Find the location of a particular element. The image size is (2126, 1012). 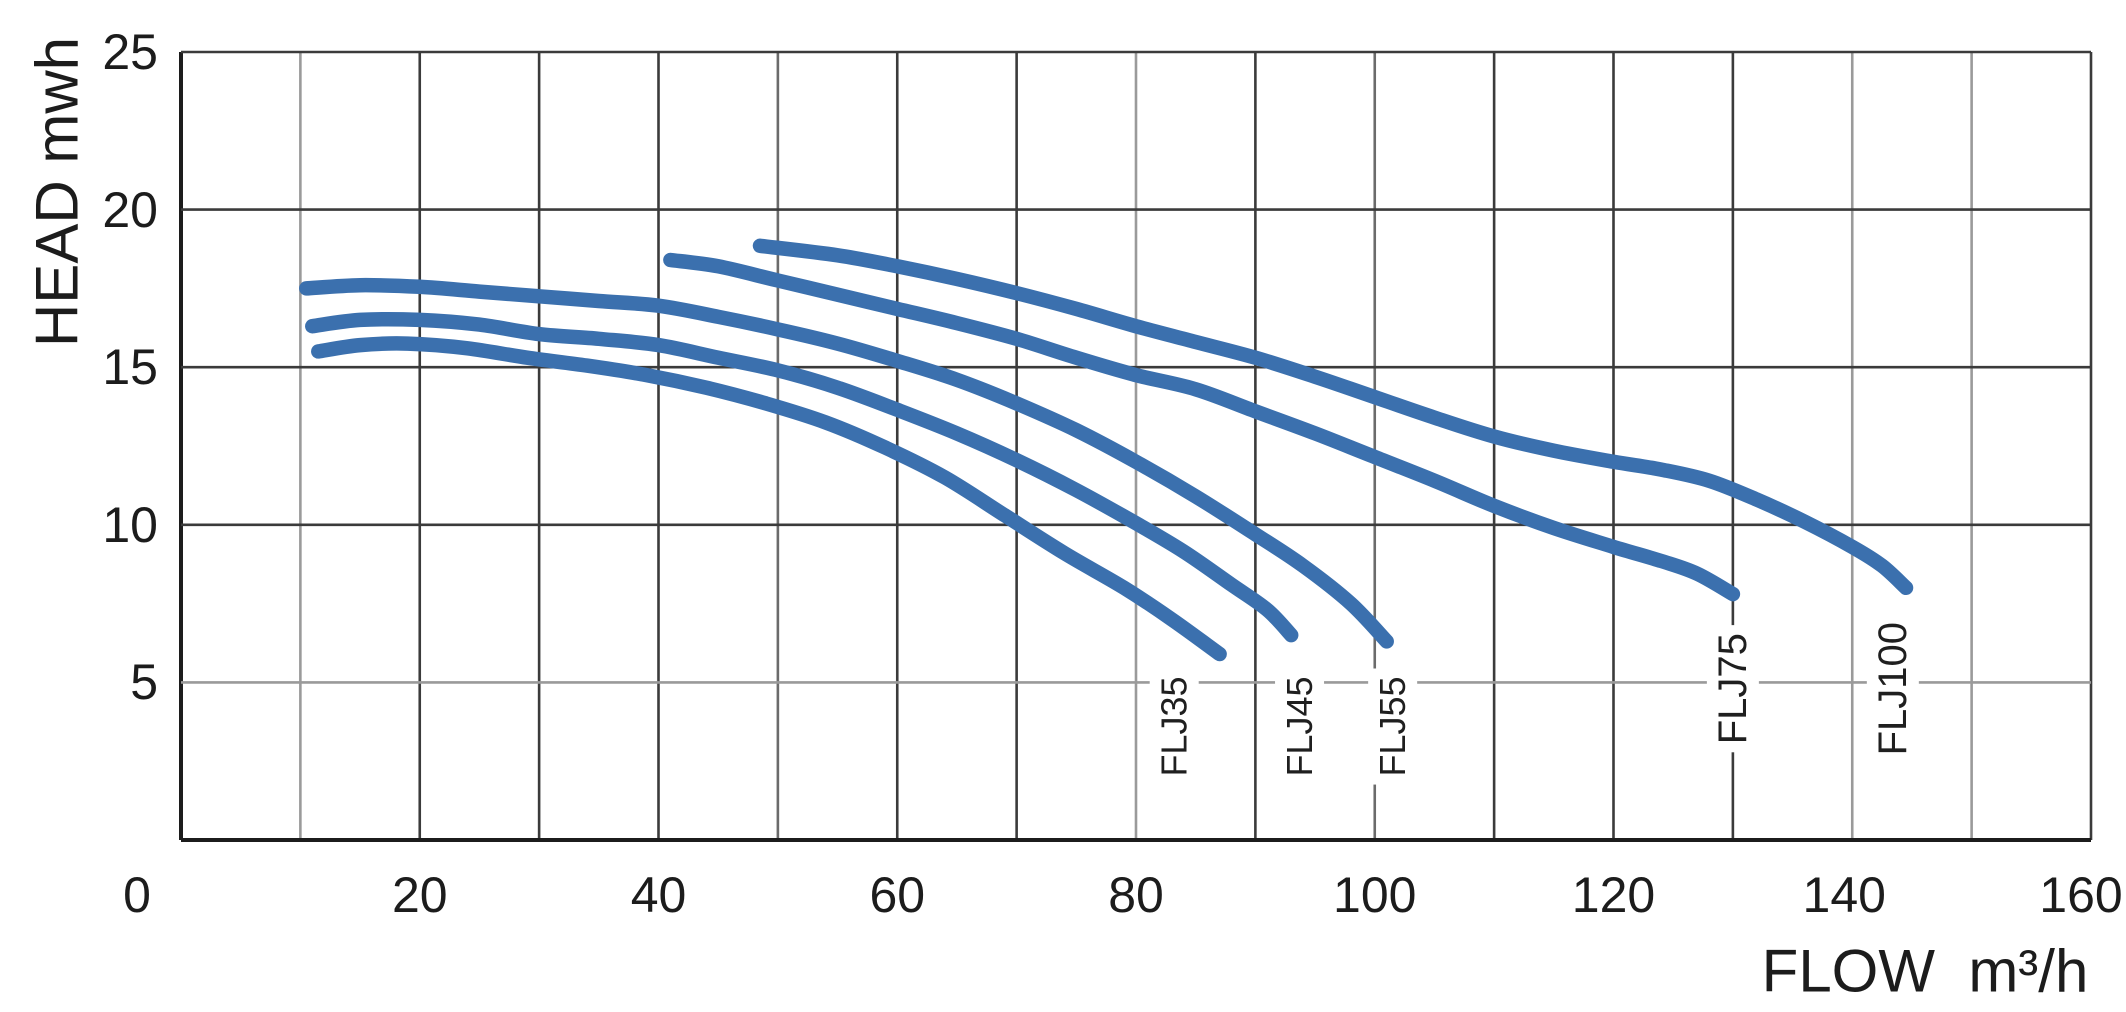

x-tick-label-20: 20 is located at coordinates (419, 895).